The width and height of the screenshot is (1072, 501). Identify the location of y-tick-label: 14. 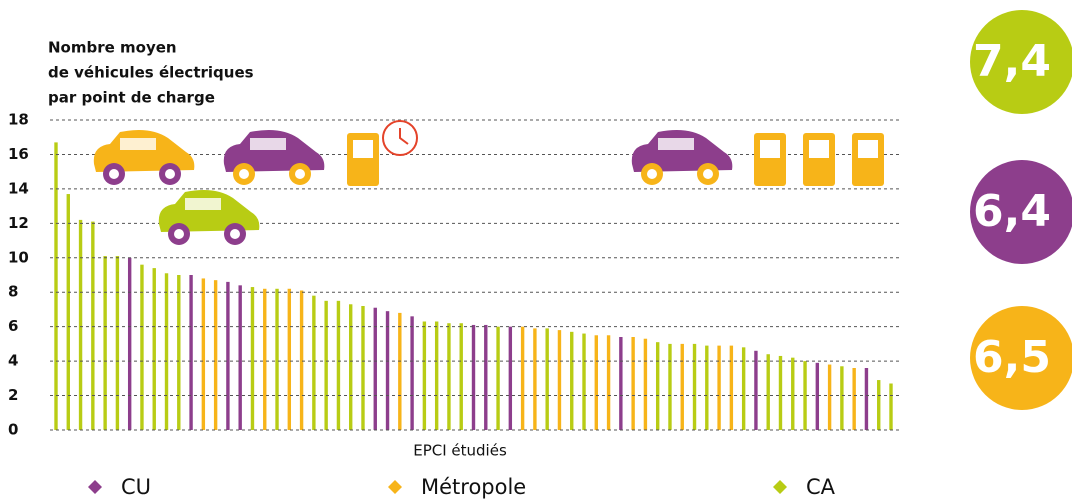
(18, 188).